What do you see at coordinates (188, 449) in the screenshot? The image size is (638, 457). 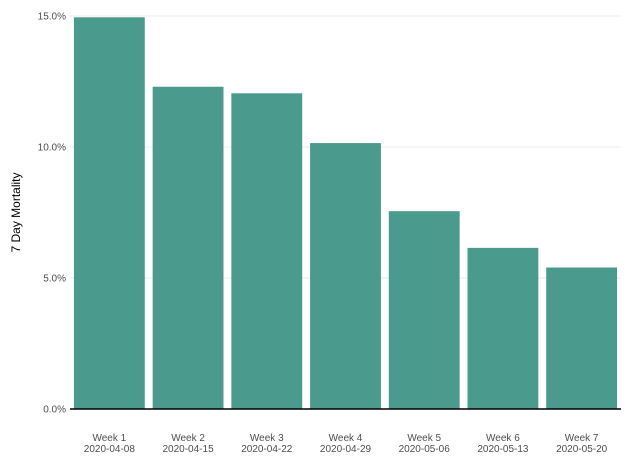 I see `x-tick-label-date: 2020-04-15` at bounding box center [188, 449].